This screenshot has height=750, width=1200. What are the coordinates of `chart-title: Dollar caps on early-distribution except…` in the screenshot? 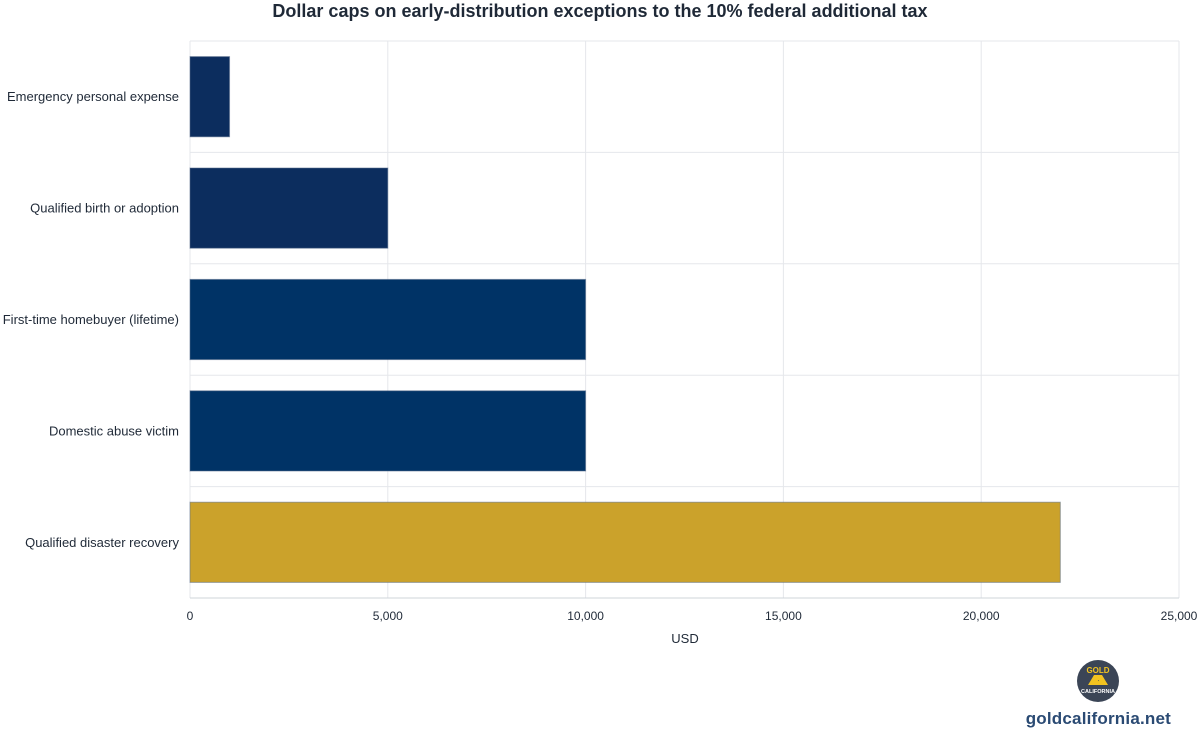 It's located at (599, 11).